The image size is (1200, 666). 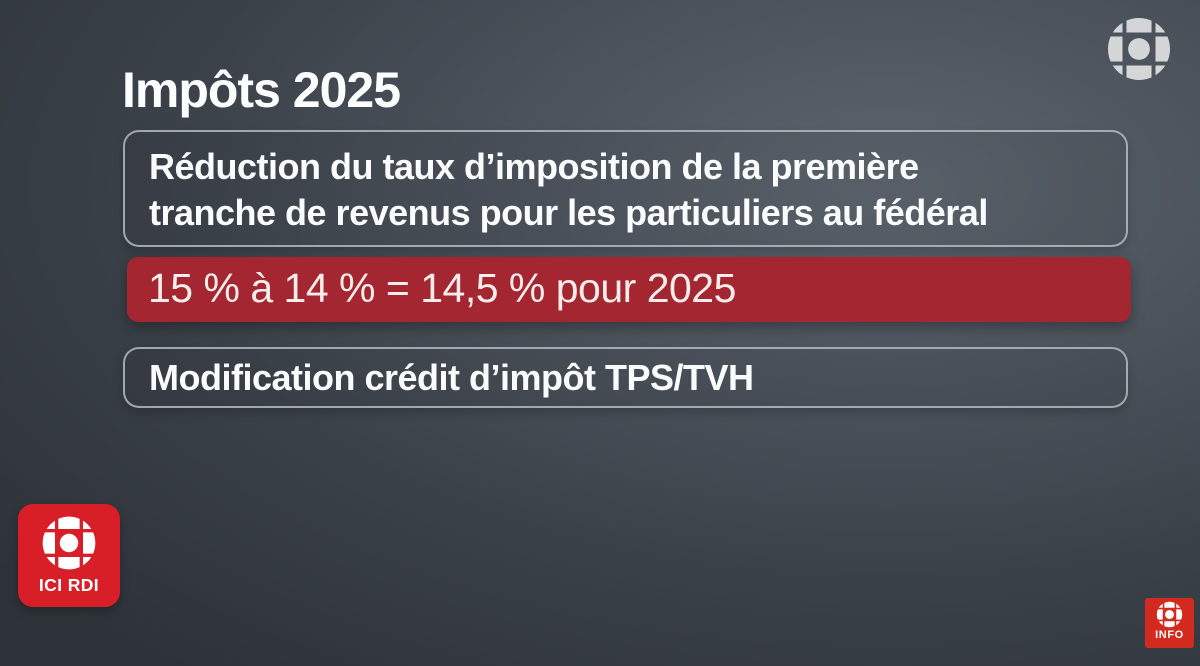 What do you see at coordinates (261, 90) in the screenshot?
I see `page-title: Impôts 2025` at bounding box center [261, 90].